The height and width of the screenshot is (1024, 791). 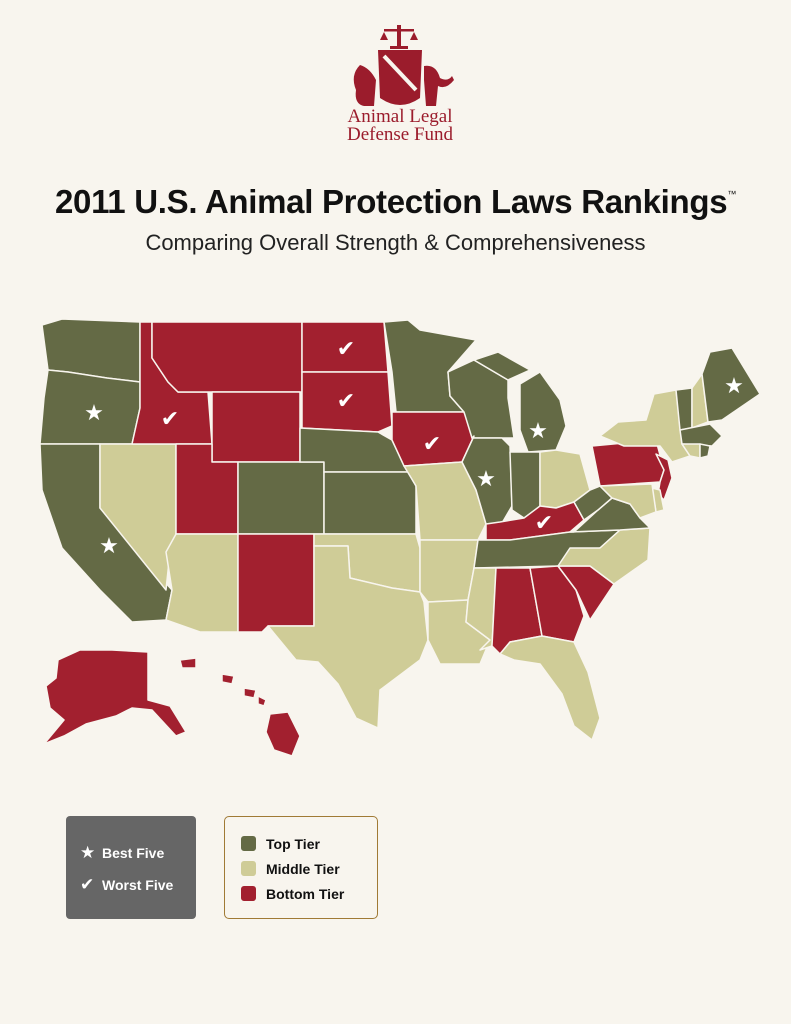 I want to click on state-michigan, so click(x=543, y=412).